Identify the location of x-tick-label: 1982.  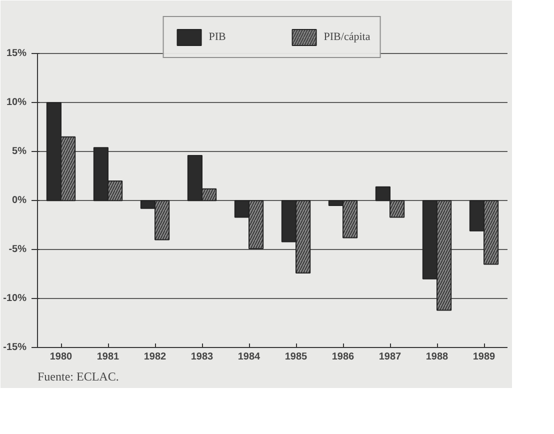
(155, 357).